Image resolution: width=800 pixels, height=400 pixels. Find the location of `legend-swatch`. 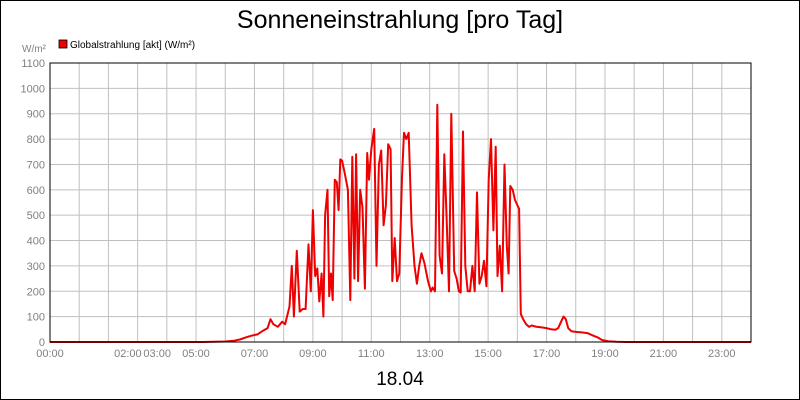

legend-swatch is located at coordinates (63, 44).